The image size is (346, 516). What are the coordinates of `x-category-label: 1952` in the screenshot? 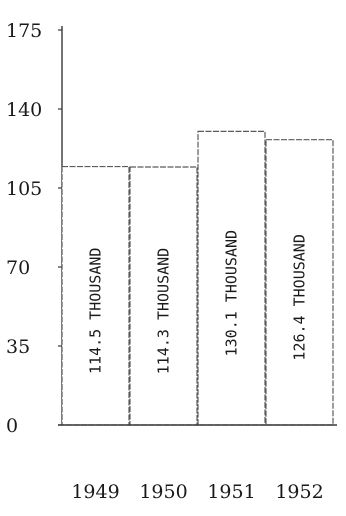 It's located at (299, 492).